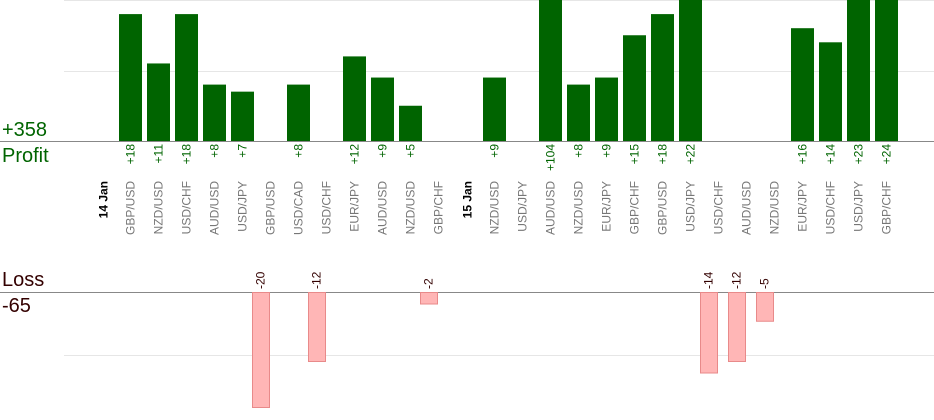 This screenshot has height=420, width=934. What do you see at coordinates (25, 156) in the screenshot?
I see `profit-label: Profit` at bounding box center [25, 156].